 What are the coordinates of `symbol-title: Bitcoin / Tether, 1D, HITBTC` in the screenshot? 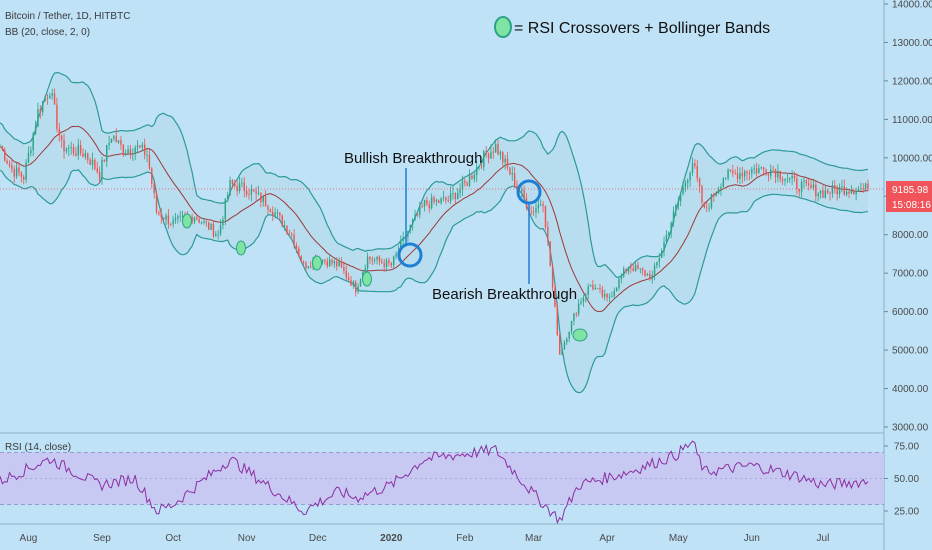 It's located at (67, 16).